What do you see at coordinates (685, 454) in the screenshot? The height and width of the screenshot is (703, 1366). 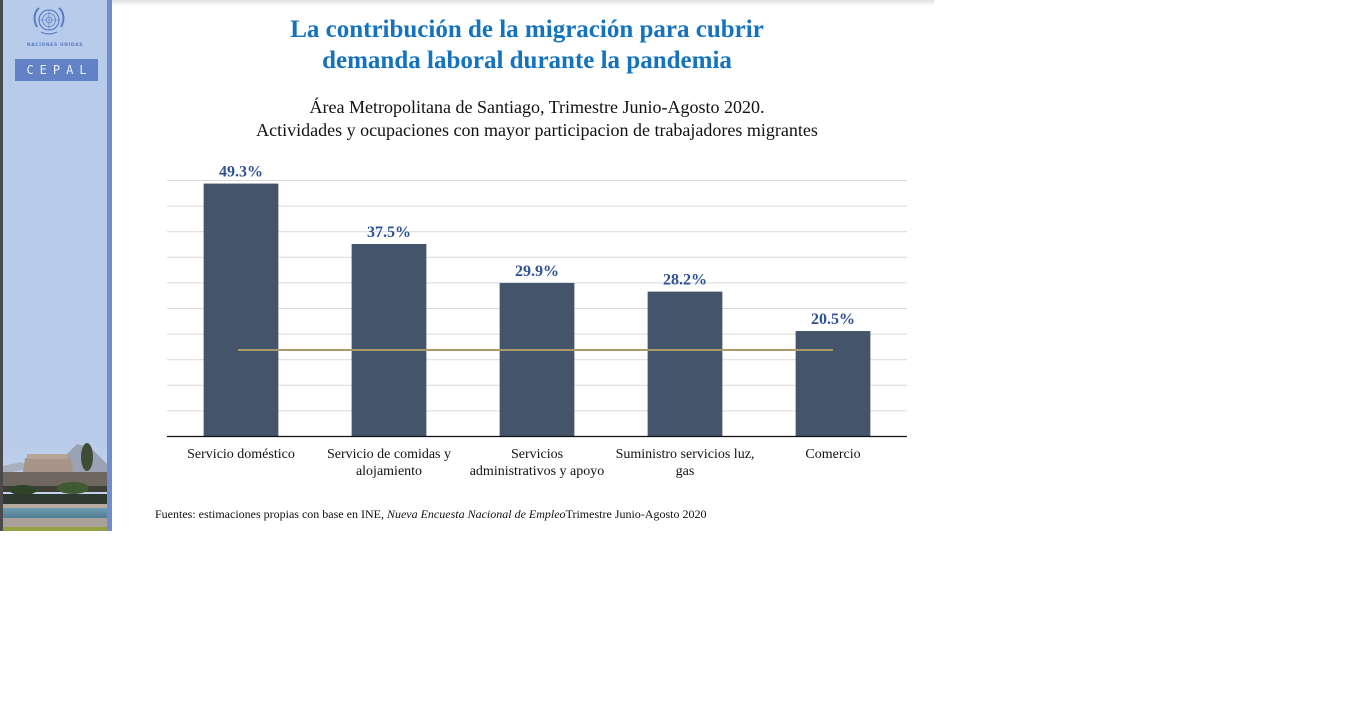 I see `category-label: Suministro servicios luz,` at bounding box center [685, 454].